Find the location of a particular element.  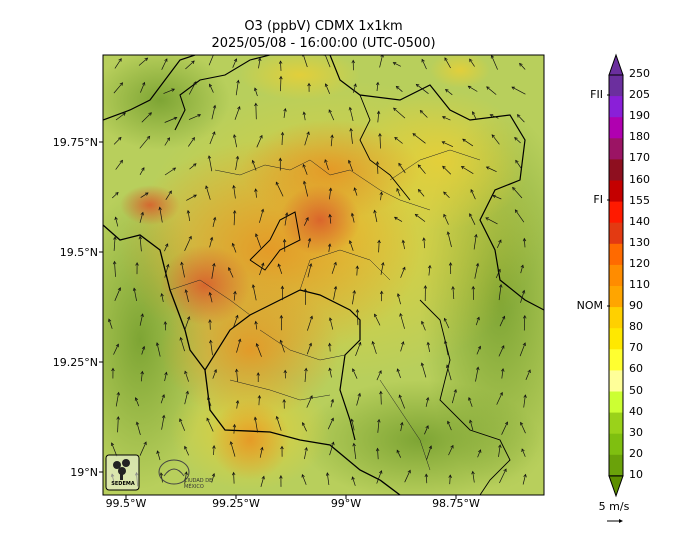

colorbar-value-label: 50 is located at coordinates (636, 390).